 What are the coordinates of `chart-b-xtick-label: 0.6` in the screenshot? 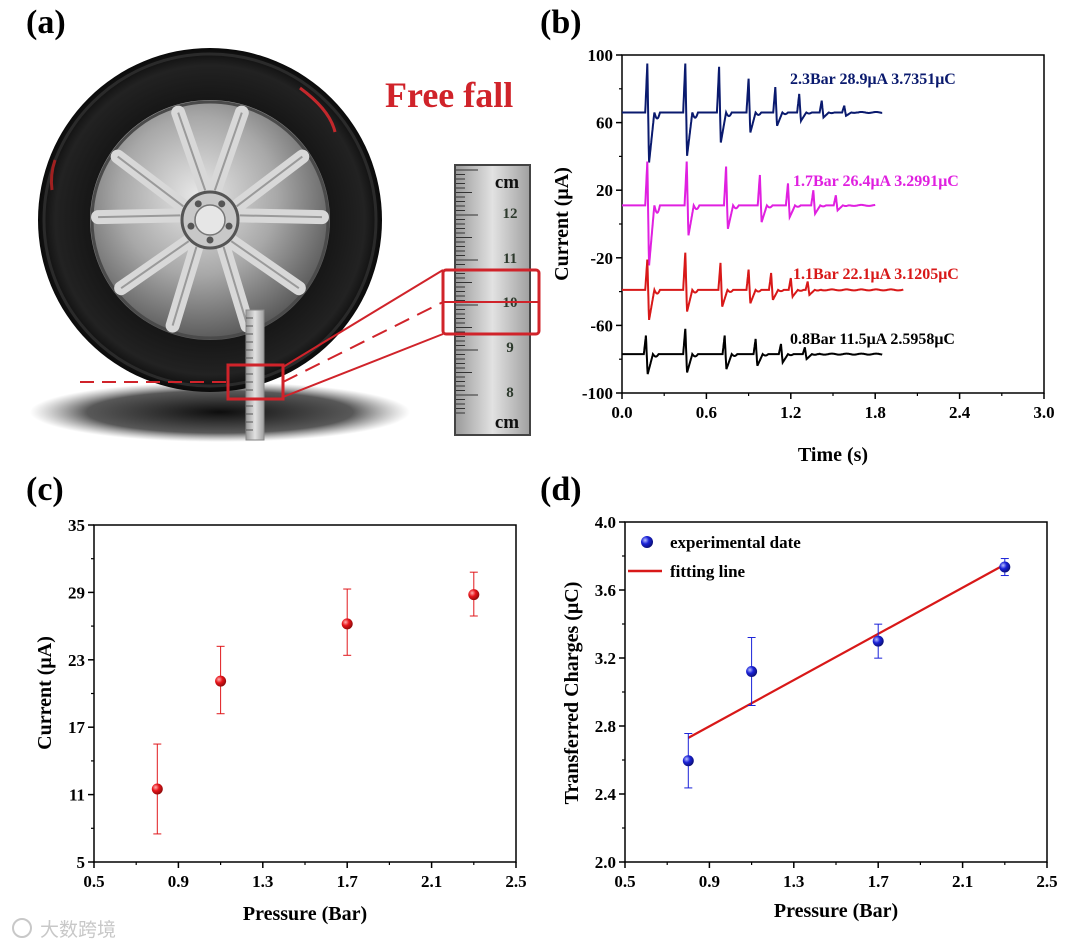 It's located at (706, 412).